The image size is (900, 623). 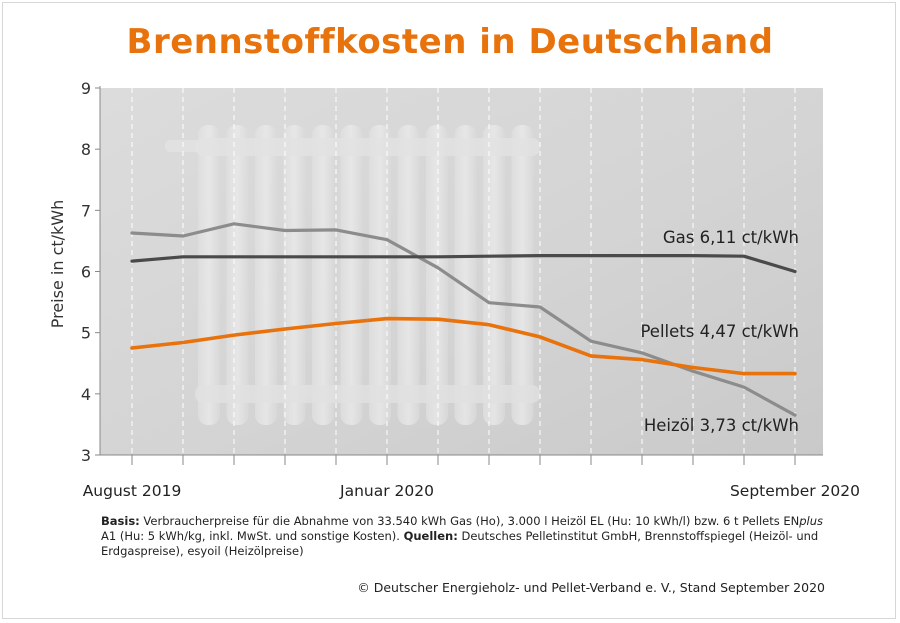 I want to click on y-tick-label: 9, so click(x=86, y=88).